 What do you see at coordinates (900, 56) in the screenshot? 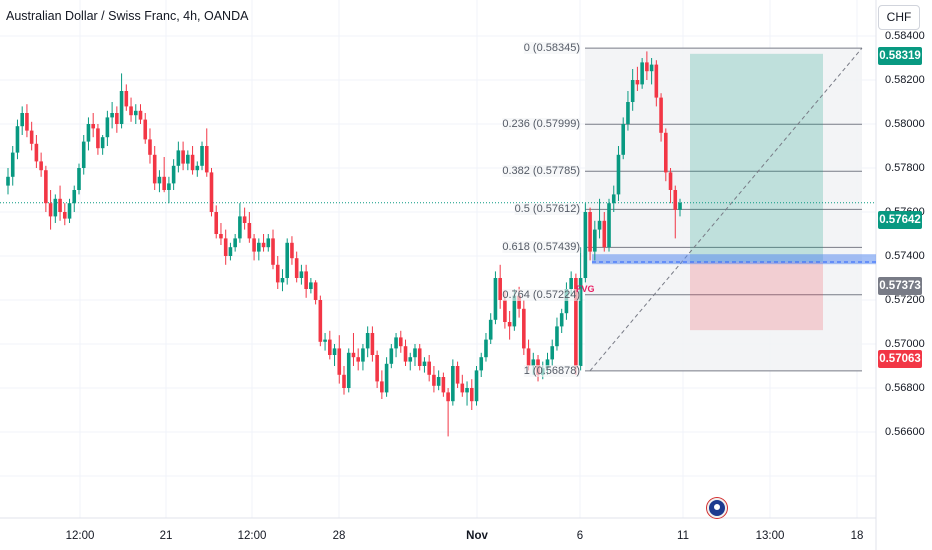
I see `target-price-badge: 0.58319` at bounding box center [900, 56].